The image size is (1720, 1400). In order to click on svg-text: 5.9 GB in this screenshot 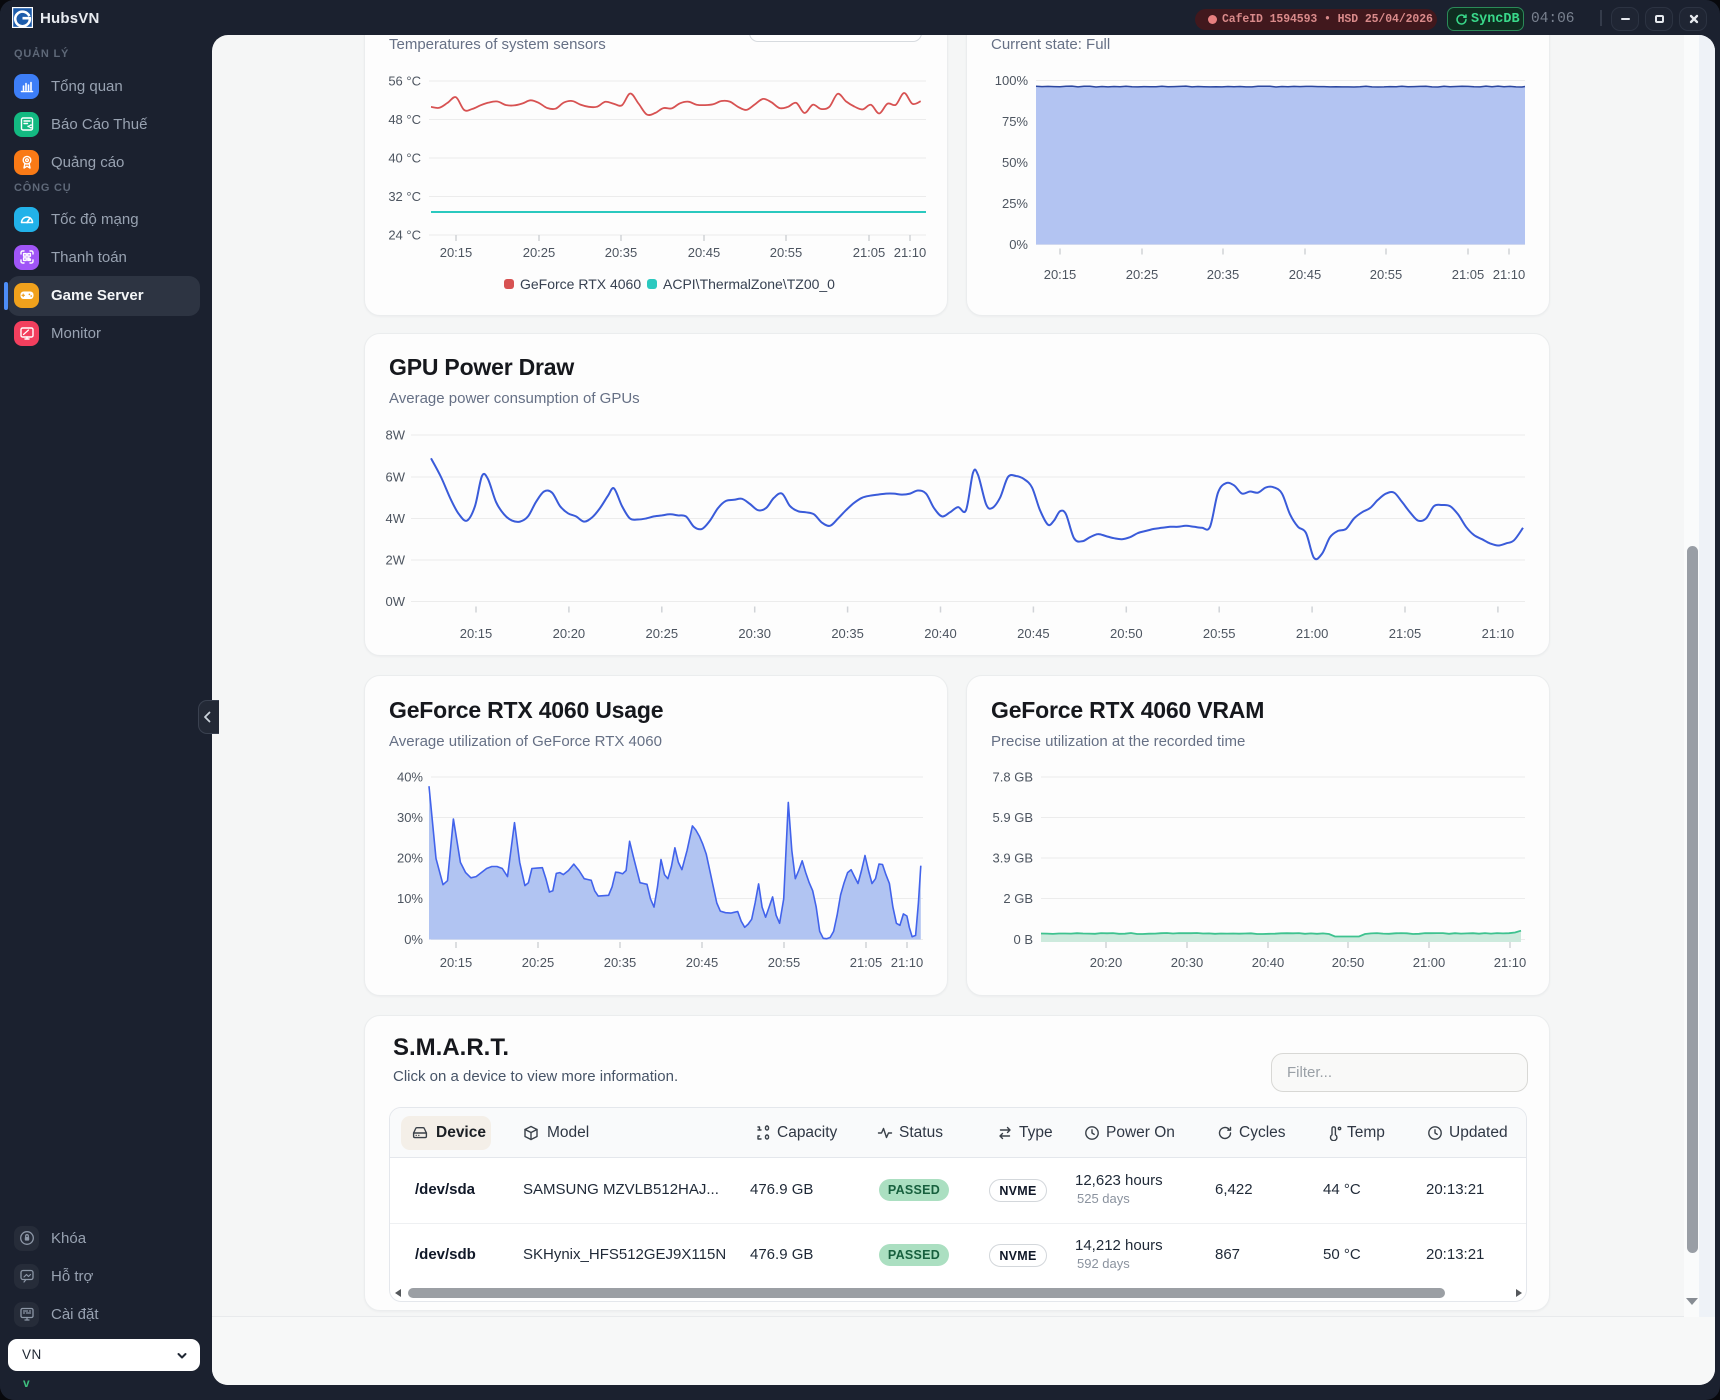, I will do `click(1013, 817)`.